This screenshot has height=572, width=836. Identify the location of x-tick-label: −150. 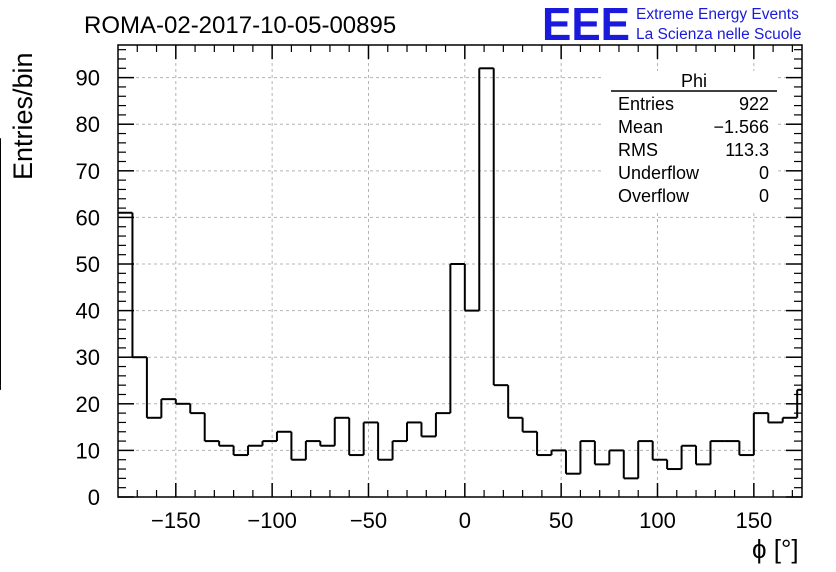
(176, 520).